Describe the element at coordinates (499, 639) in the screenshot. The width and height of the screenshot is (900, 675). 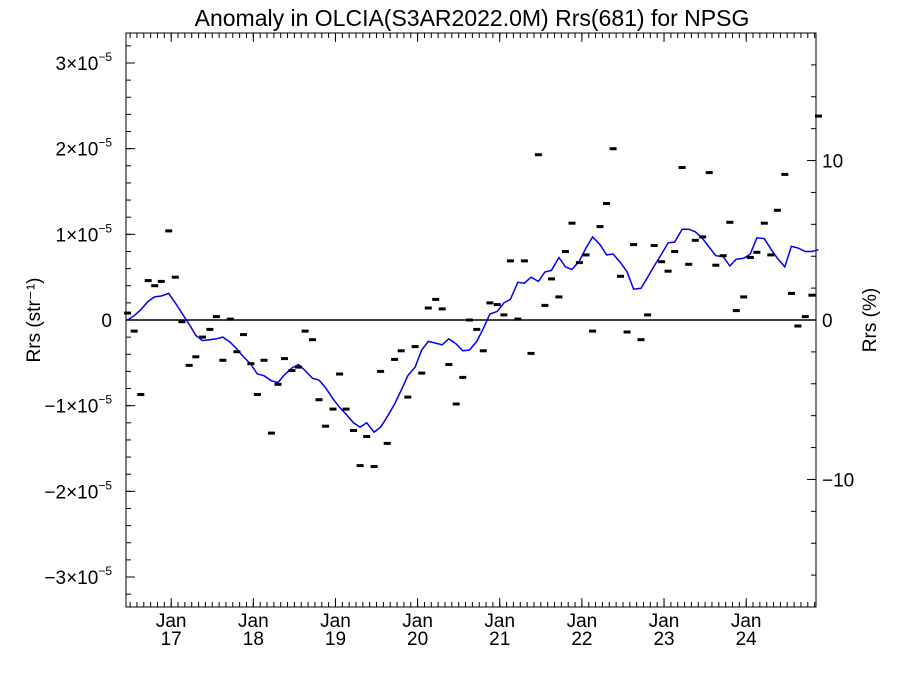
I see `x-tick-label-year: 21` at that location.